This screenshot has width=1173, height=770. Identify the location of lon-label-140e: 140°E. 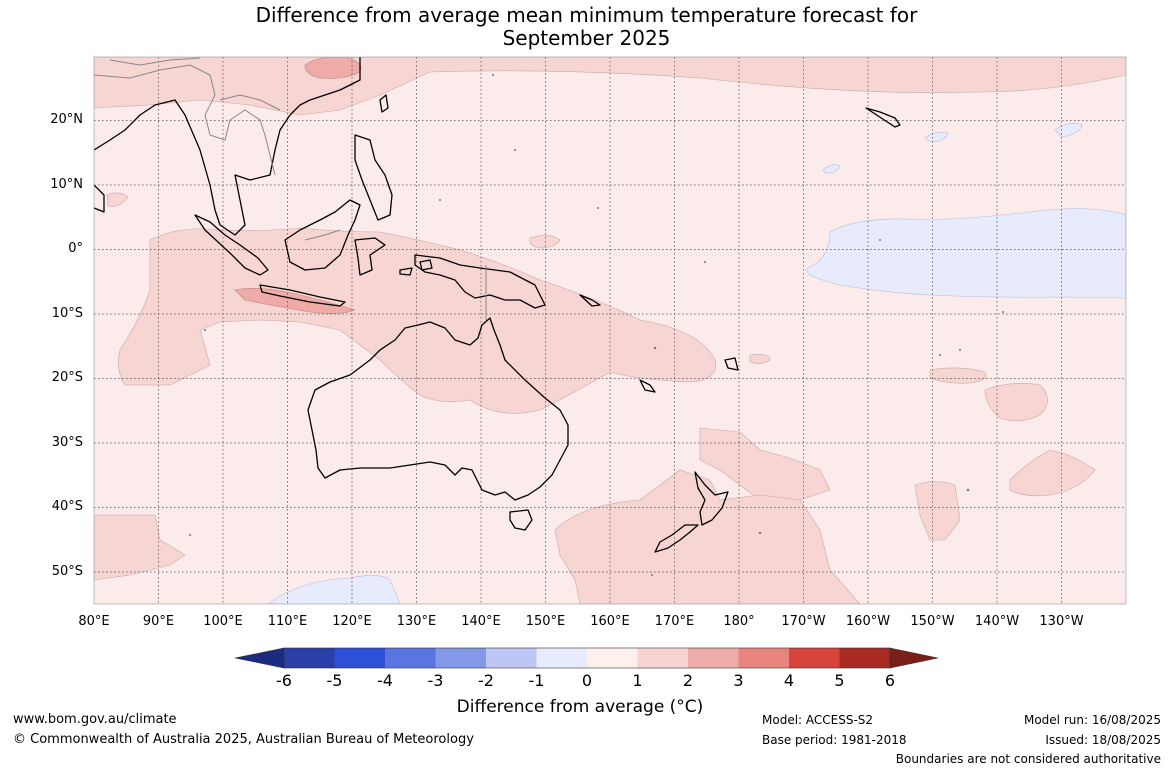
(481, 621).